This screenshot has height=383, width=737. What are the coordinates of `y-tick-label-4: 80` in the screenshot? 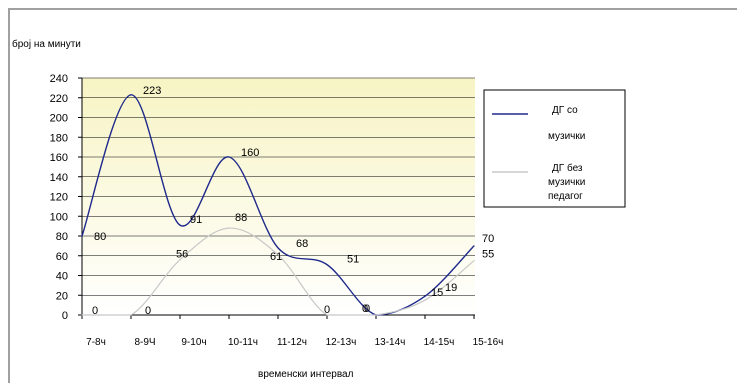 It's located at (62, 237).